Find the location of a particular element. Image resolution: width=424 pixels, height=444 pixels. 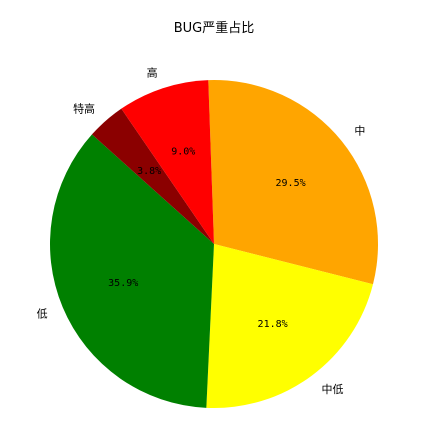

category-label-2: 低 is located at coordinates (42, 314).